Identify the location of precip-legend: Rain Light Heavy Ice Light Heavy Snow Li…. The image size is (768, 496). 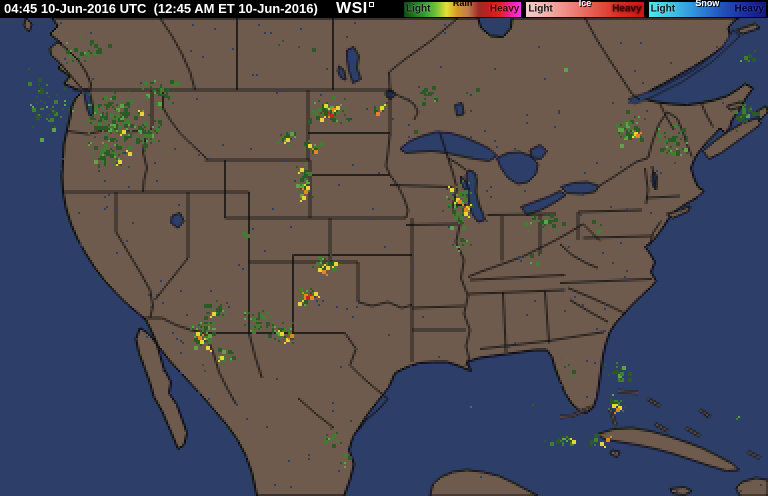
(585, 9).